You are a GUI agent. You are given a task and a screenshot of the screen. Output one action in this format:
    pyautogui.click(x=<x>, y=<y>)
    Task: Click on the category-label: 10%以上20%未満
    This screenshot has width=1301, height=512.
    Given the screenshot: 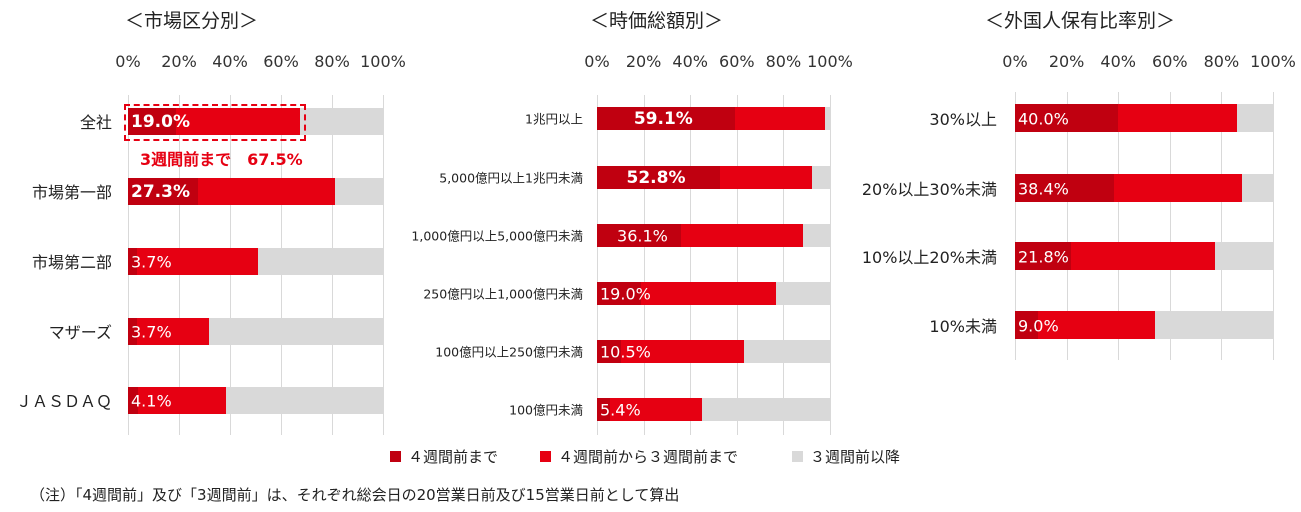 What is the action you would take?
    pyautogui.click(x=929, y=257)
    